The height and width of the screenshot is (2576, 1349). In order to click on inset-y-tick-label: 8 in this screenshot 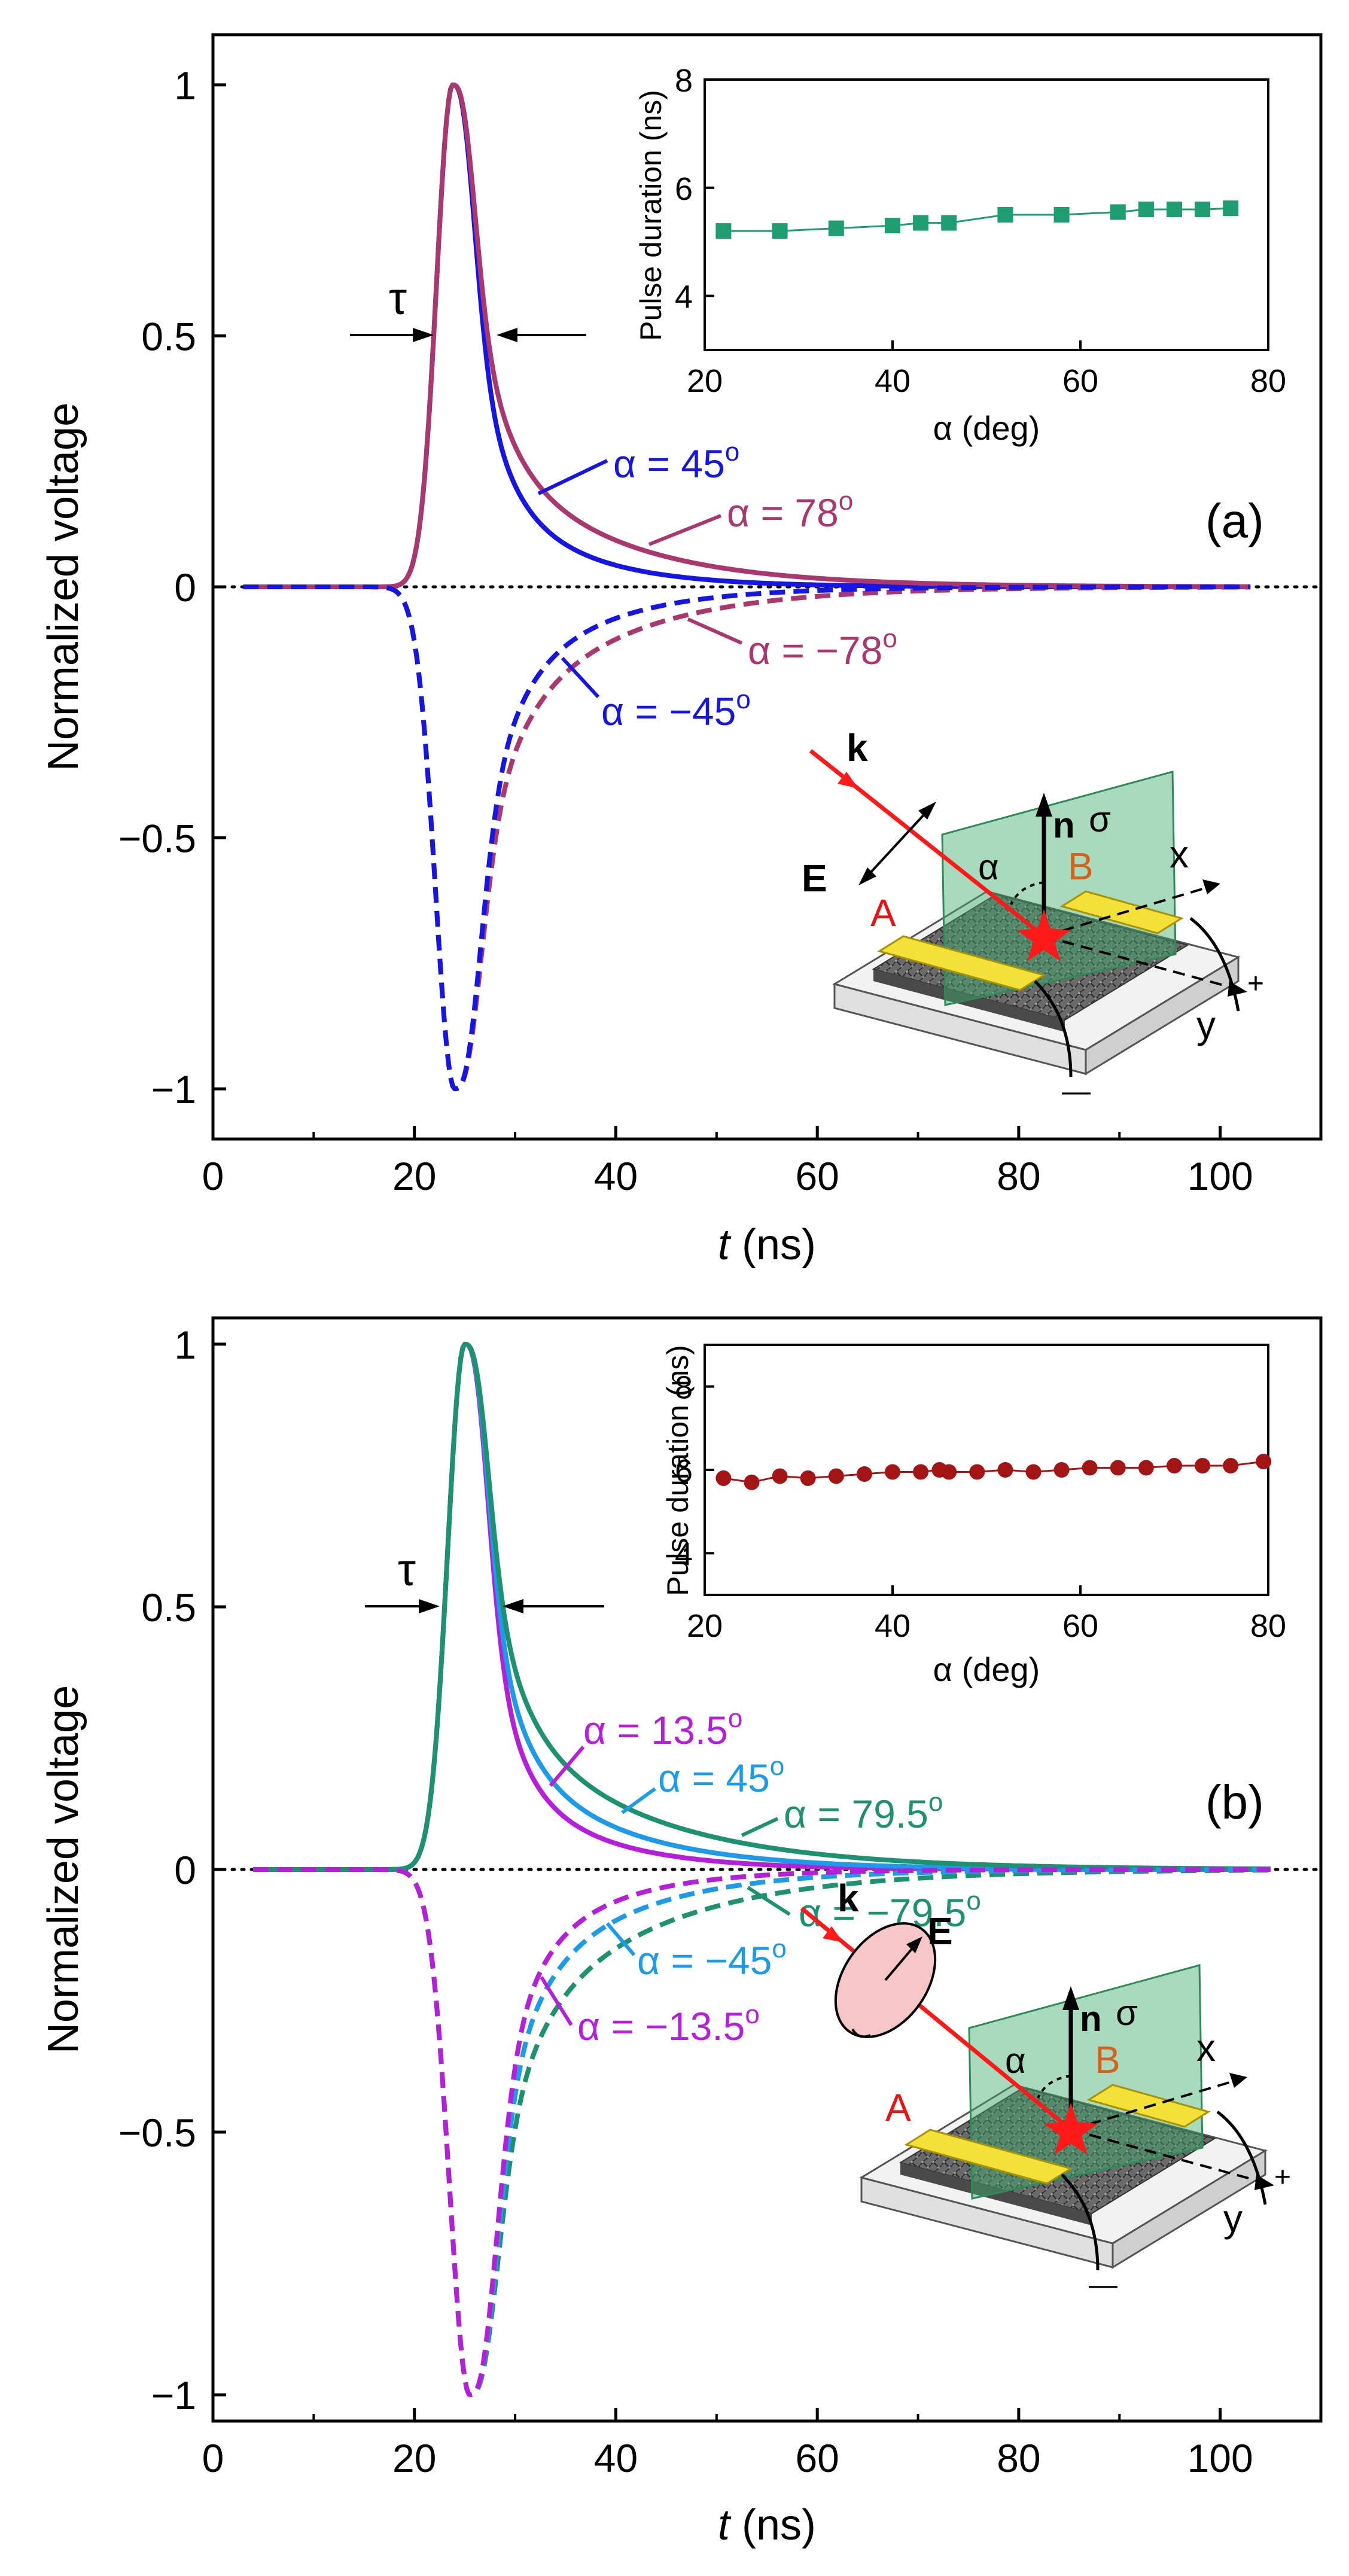, I will do `click(684, 1388)`.